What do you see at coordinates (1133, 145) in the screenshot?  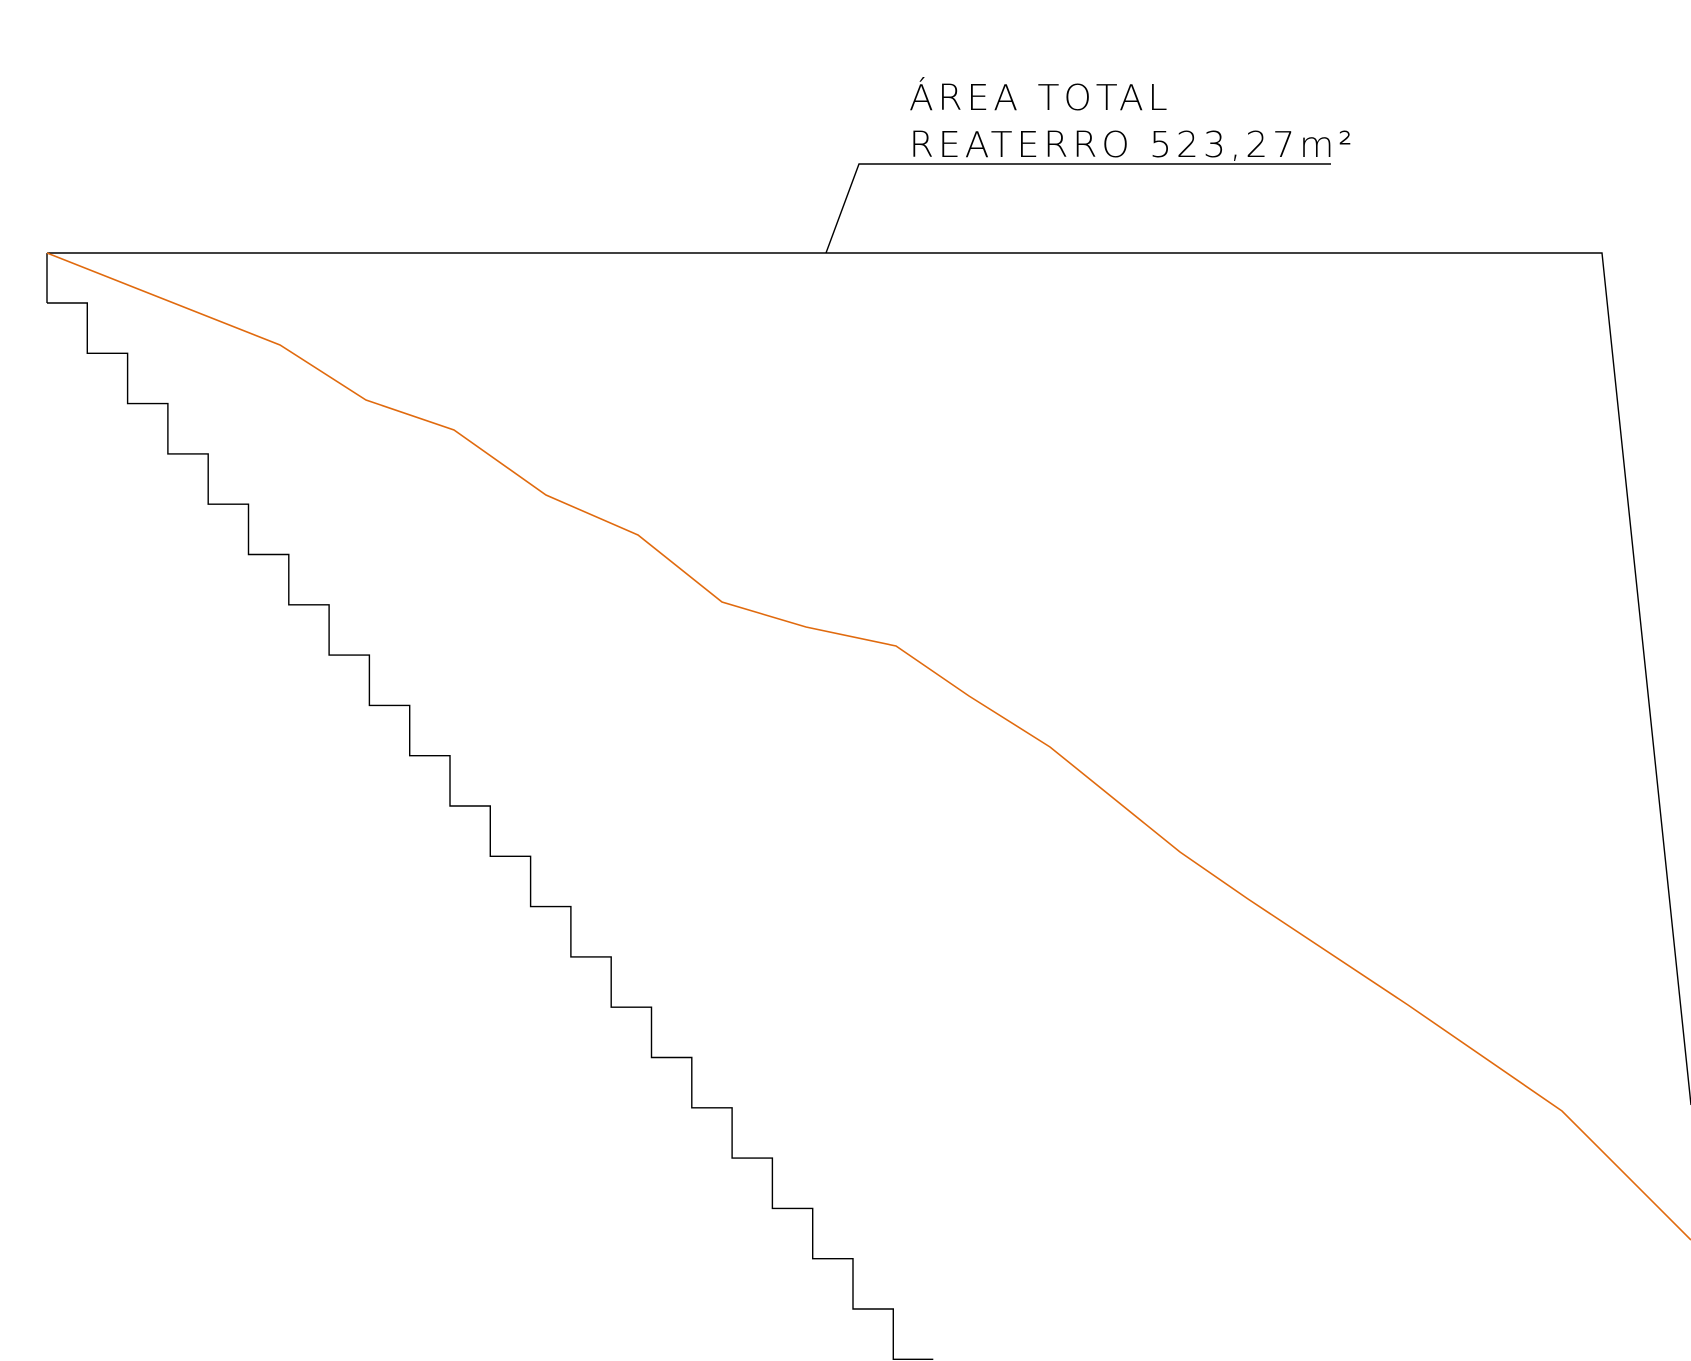 I see `annotation-area-value: REATERRO 523,27m²` at bounding box center [1133, 145].